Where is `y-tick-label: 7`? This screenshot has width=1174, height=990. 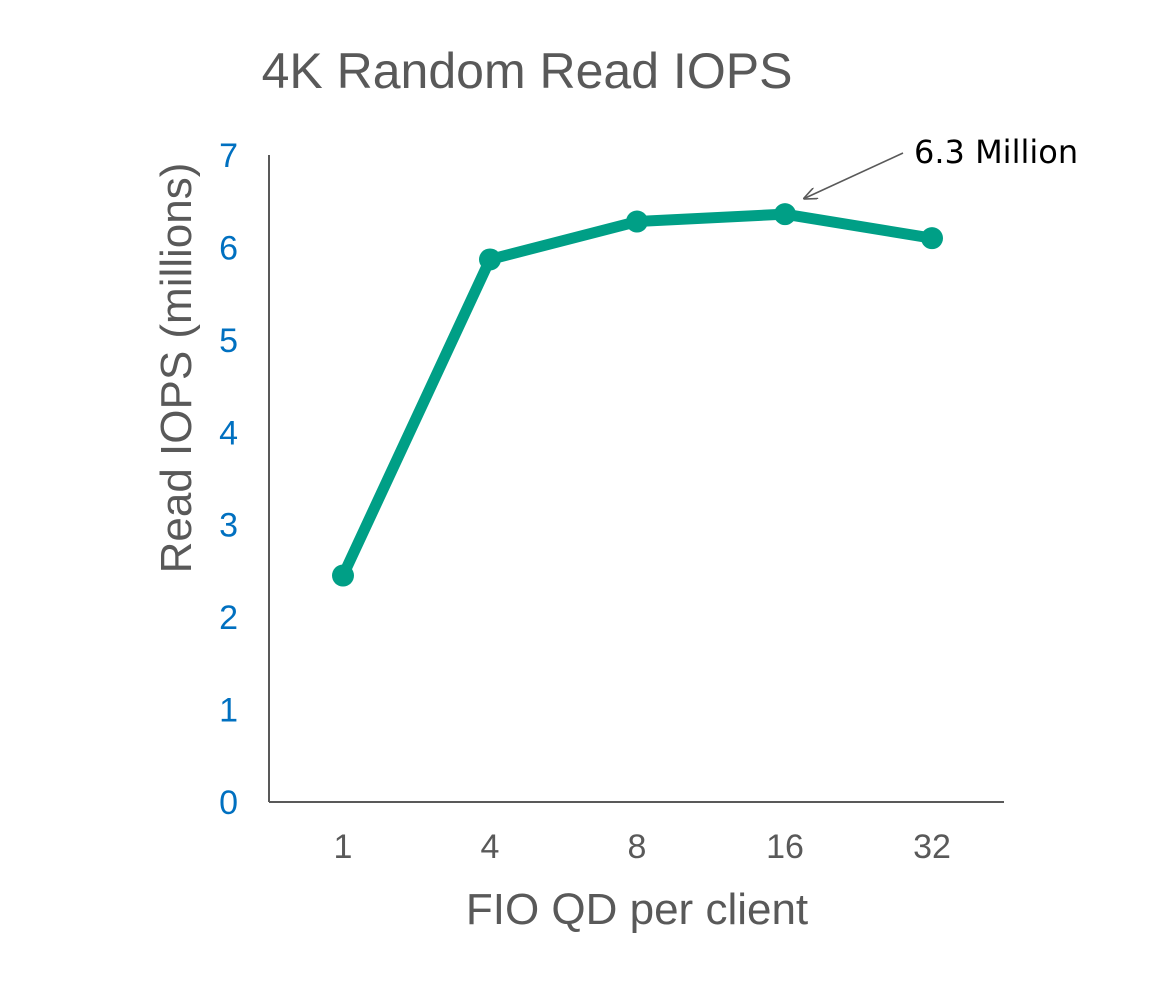 y-tick-label: 7 is located at coordinates (228, 156).